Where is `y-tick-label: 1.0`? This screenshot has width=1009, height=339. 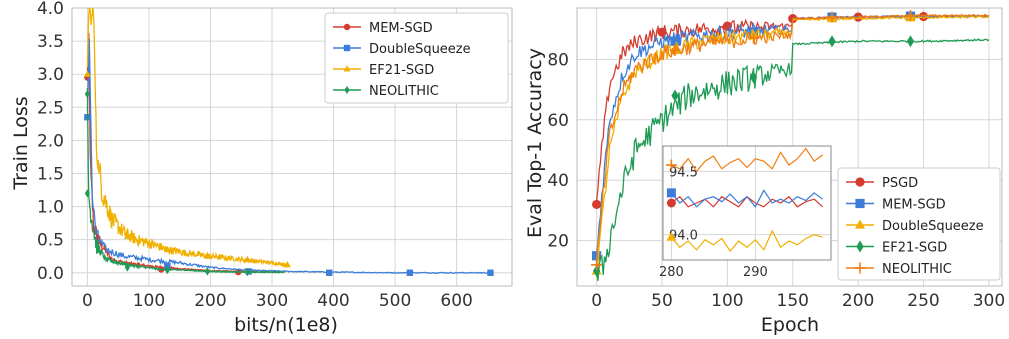
y-tick-label: 1.0 is located at coordinates (50, 208).